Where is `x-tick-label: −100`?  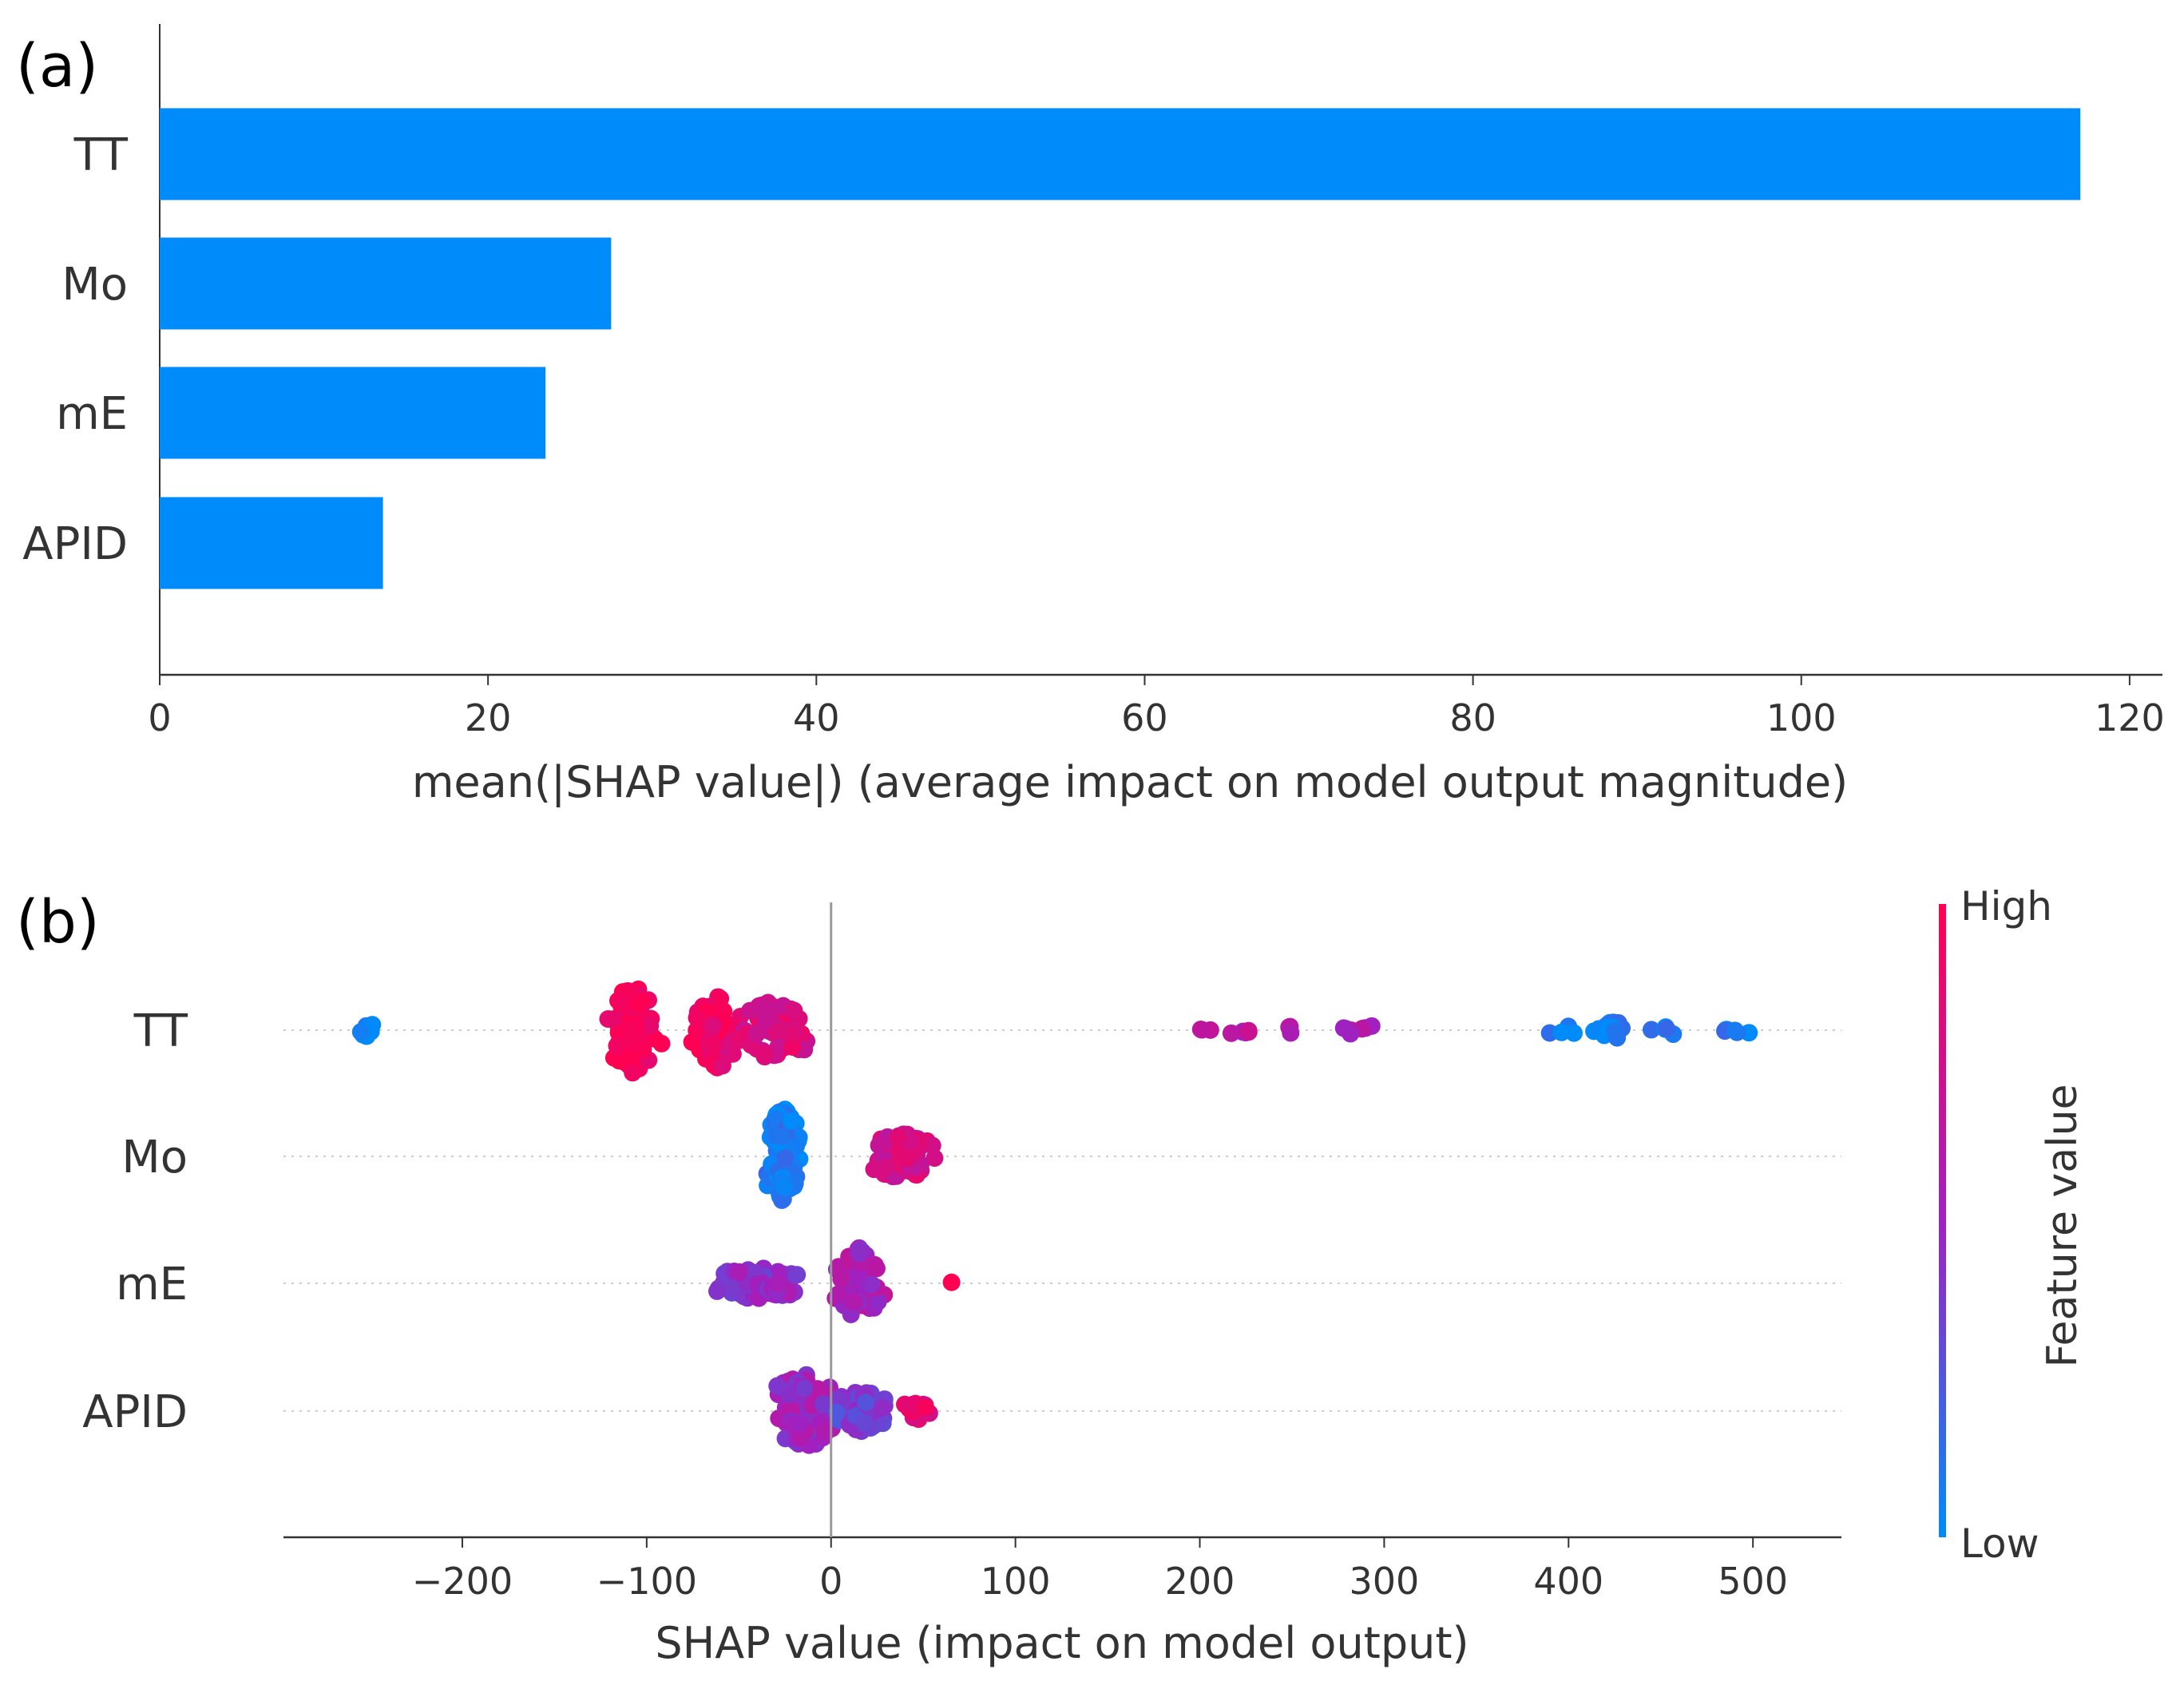
x-tick-label: −100 is located at coordinates (647, 1581).